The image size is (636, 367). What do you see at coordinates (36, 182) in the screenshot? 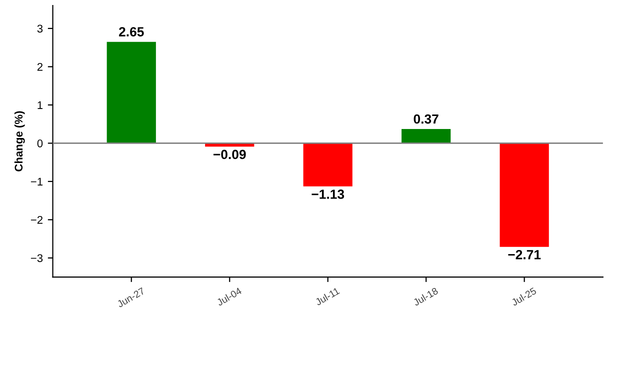
I see `y-tick-label: −1` at bounding box center [36, 182].